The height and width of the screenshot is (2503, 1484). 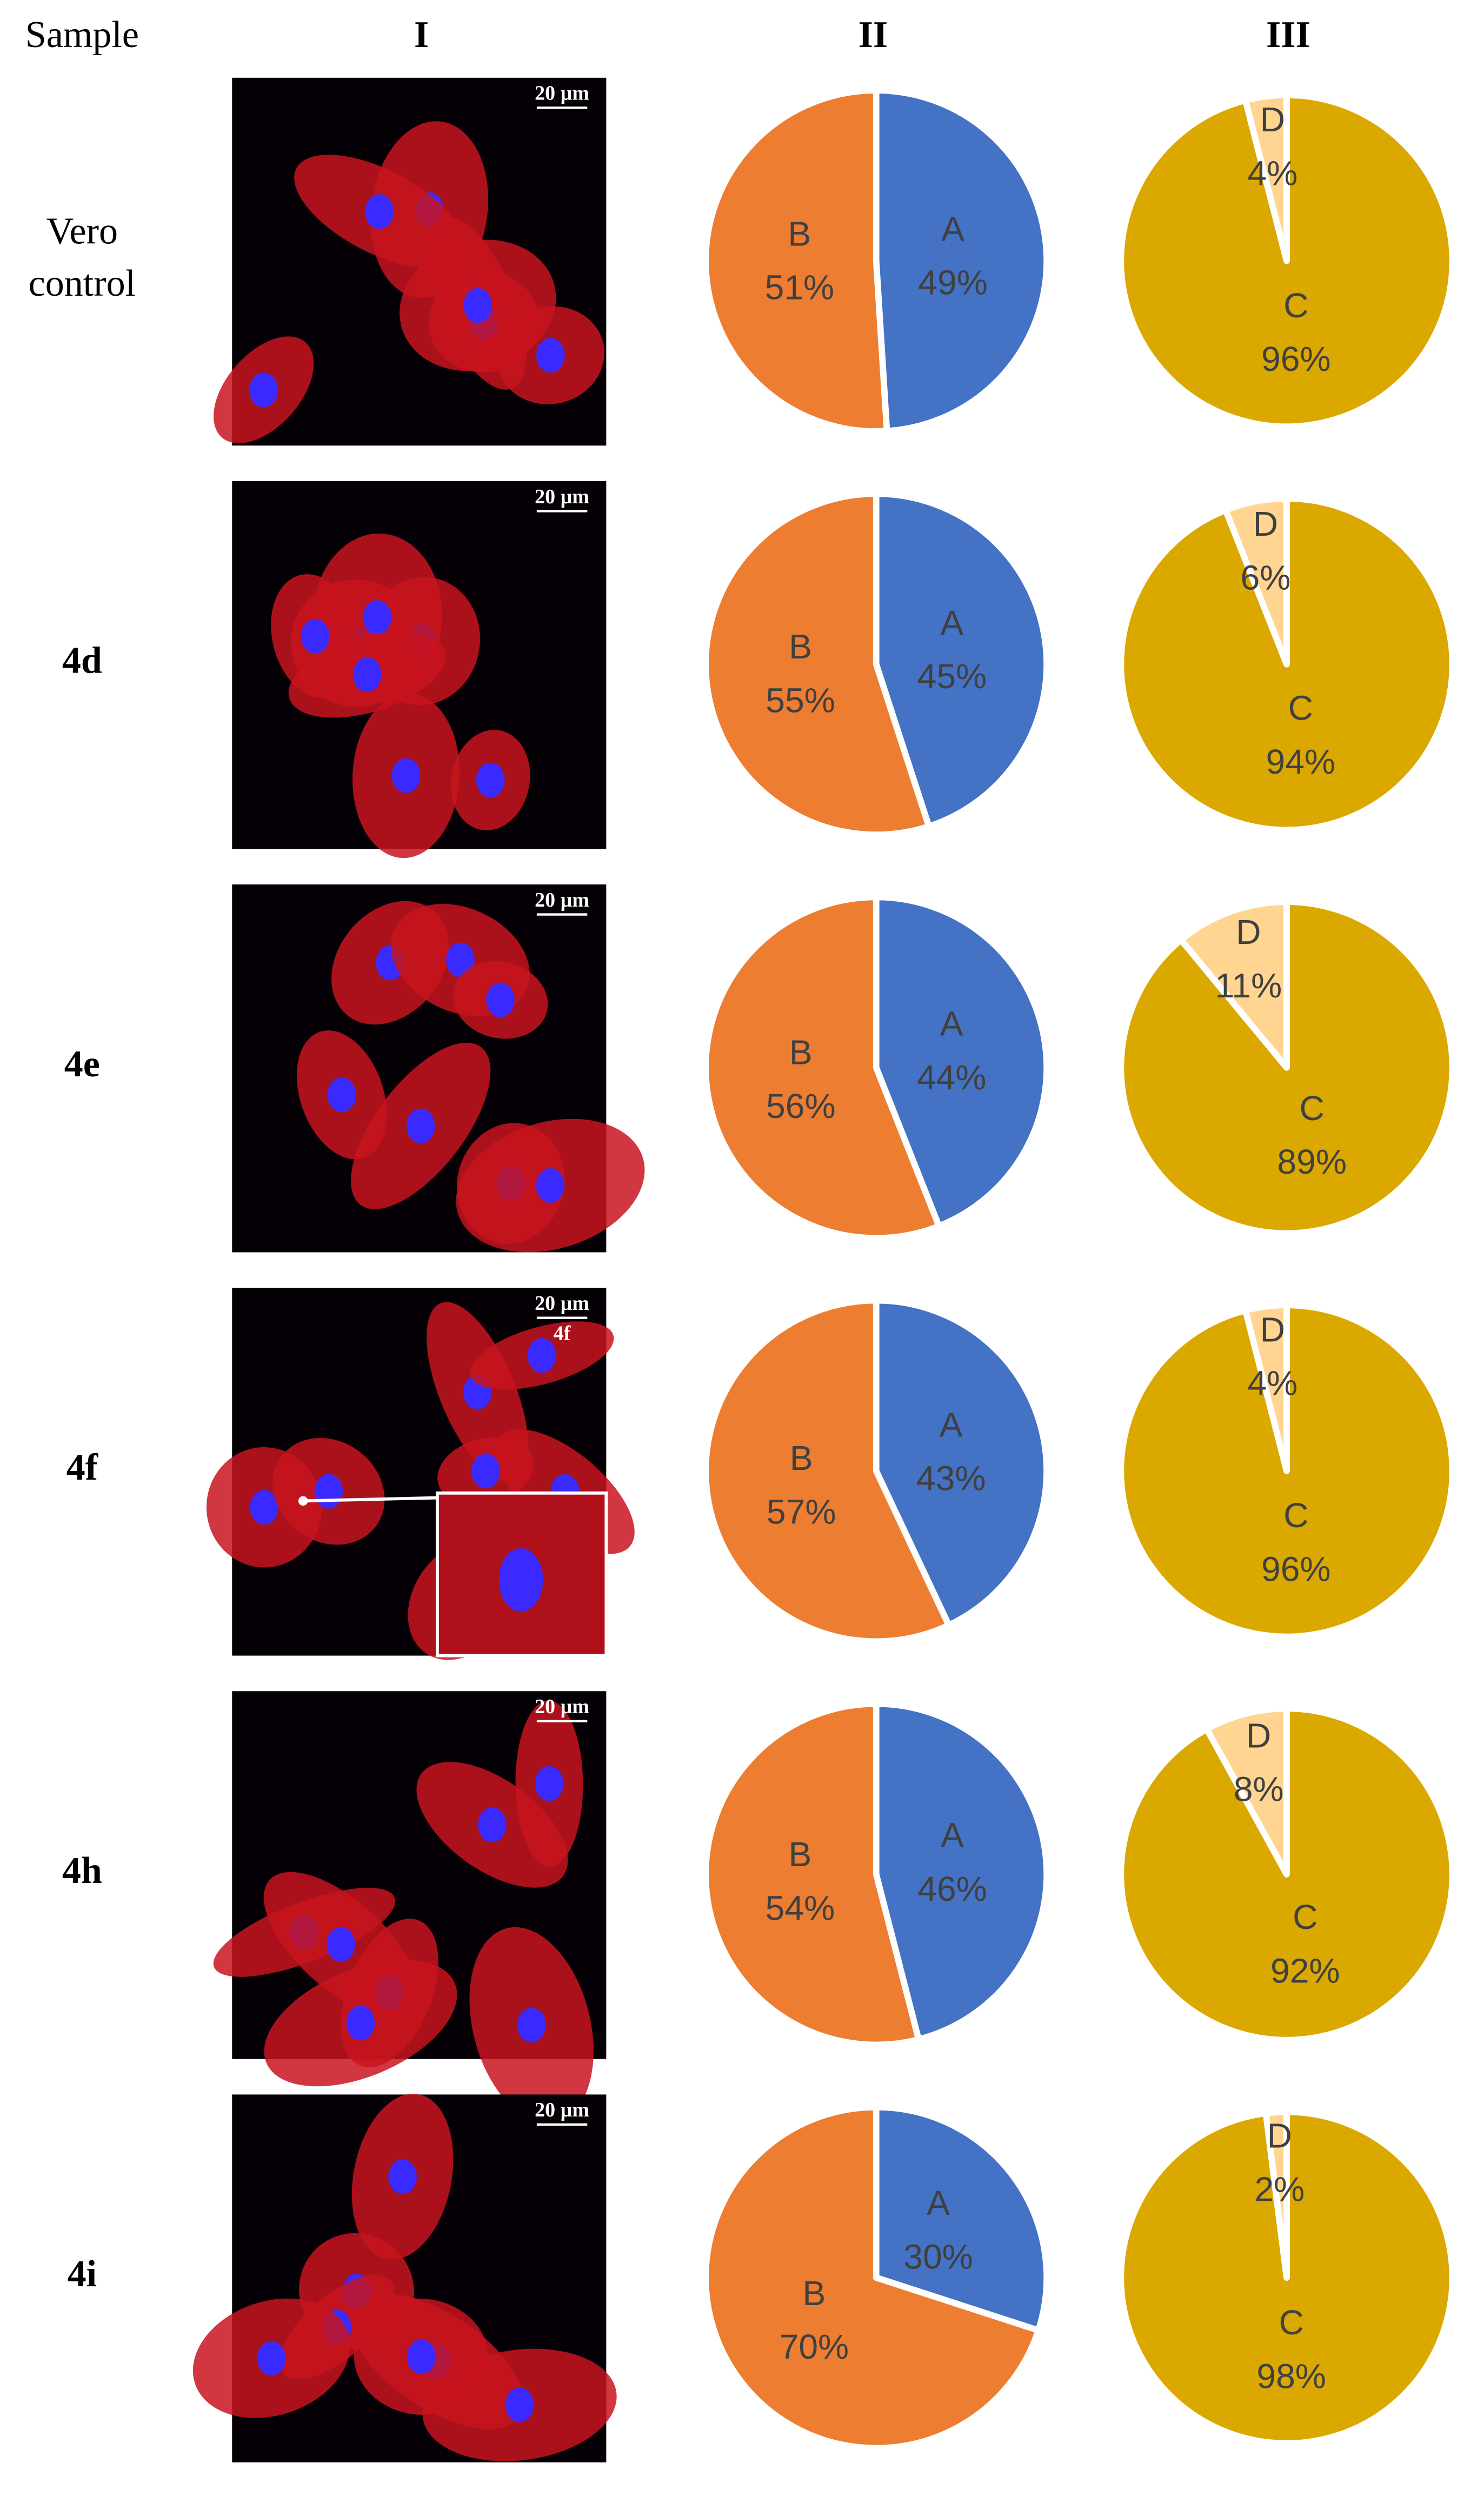 What do you see at coordinates (1265, 577) in the screenshot?
I see `slice-label: 6%` at bounding box center [1265, 577].